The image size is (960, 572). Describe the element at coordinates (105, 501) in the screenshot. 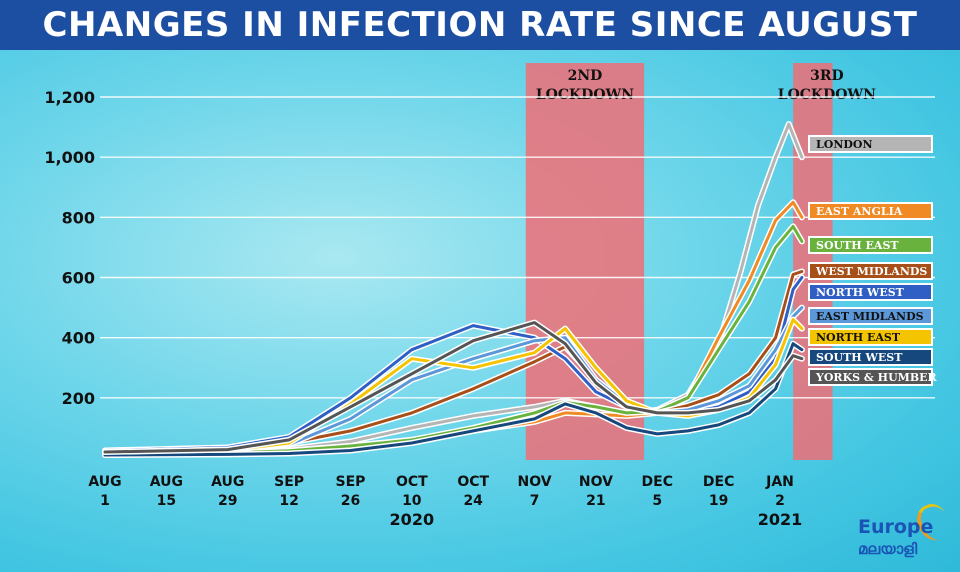

I see `x-tick-day: 1` at that location.